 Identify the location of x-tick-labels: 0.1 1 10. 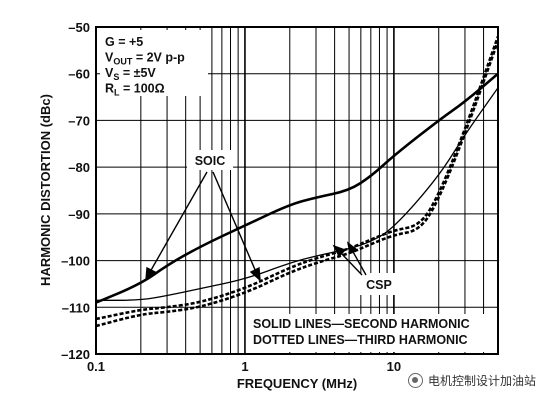
(244, 366).